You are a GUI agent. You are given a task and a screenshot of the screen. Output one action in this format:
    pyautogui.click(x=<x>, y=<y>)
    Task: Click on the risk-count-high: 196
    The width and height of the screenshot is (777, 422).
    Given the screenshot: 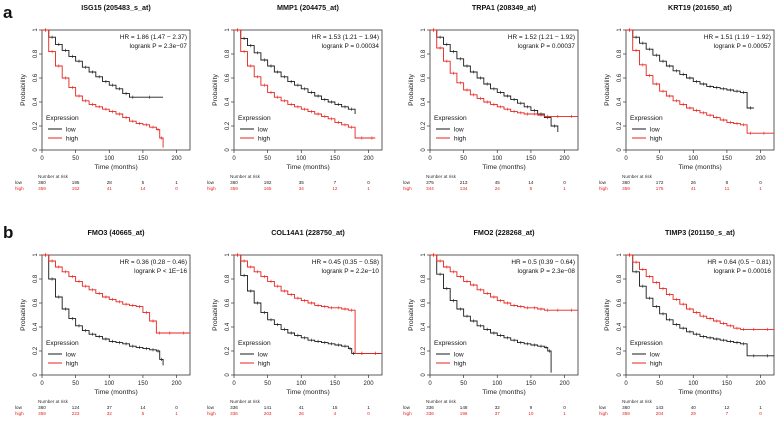 What is the action you would take?
    pyautogui.click(x=464, y=413)
    